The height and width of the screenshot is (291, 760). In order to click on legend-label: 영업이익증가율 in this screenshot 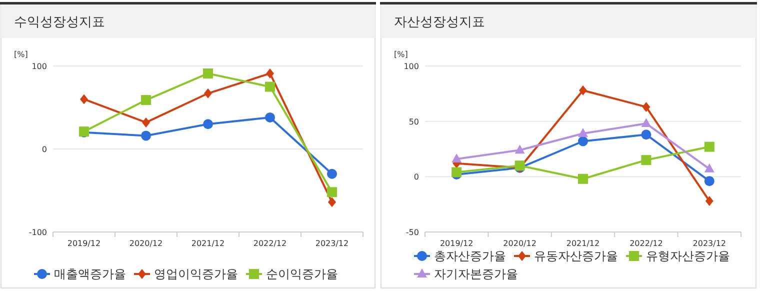, I will do `click(196, 274)`.